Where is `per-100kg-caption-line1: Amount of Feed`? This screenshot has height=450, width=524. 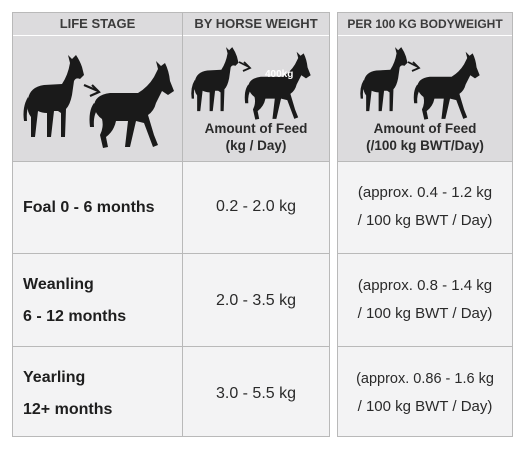
per-100kg-caption-line1: Amount of Feed is located at coordinates (425, 128).